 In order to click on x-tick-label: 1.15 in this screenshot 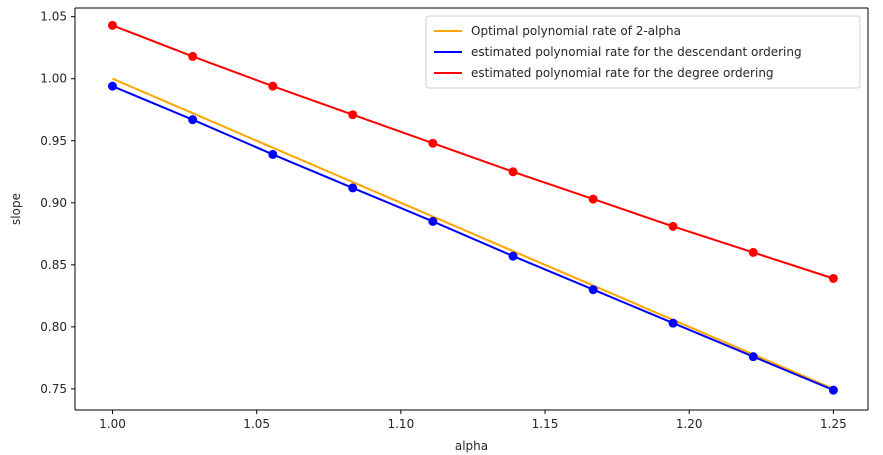, I will do `click(545, 424)`.